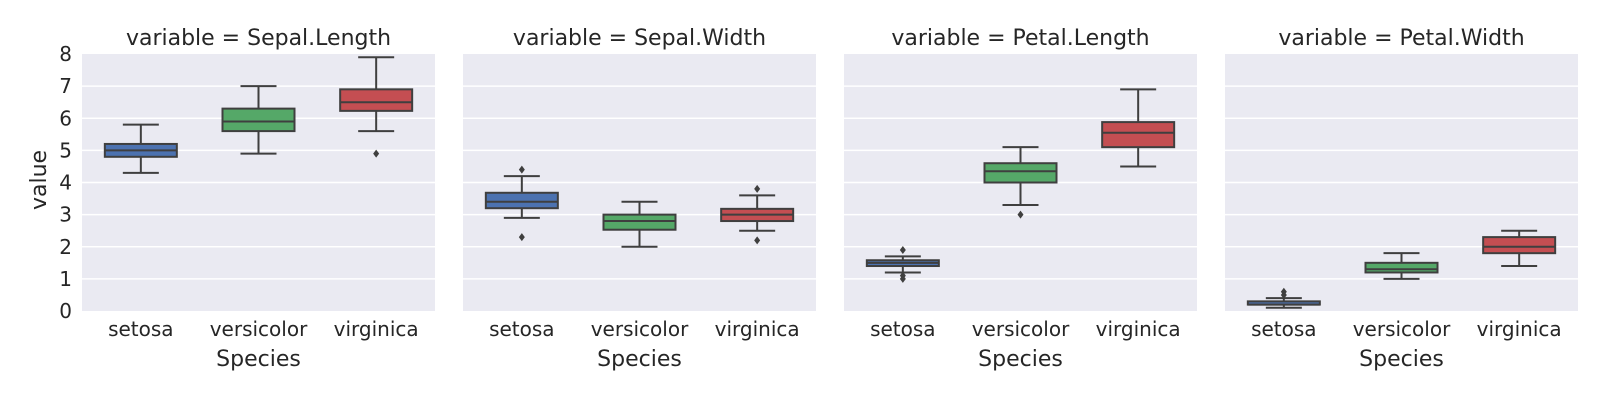 The image size is (1600, 400). I want to click on y-tick-label: 0, so click(65, 311).